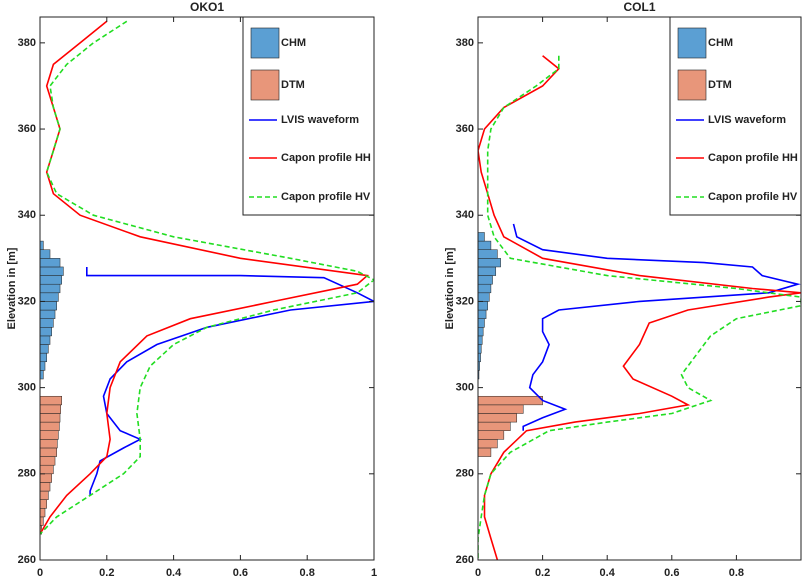 Image resolution: width=802 pixels, height=582 pixels. Describe the element at coordinates (639, 7) in the screenshot. I see `chart-title: COL1` at that location.